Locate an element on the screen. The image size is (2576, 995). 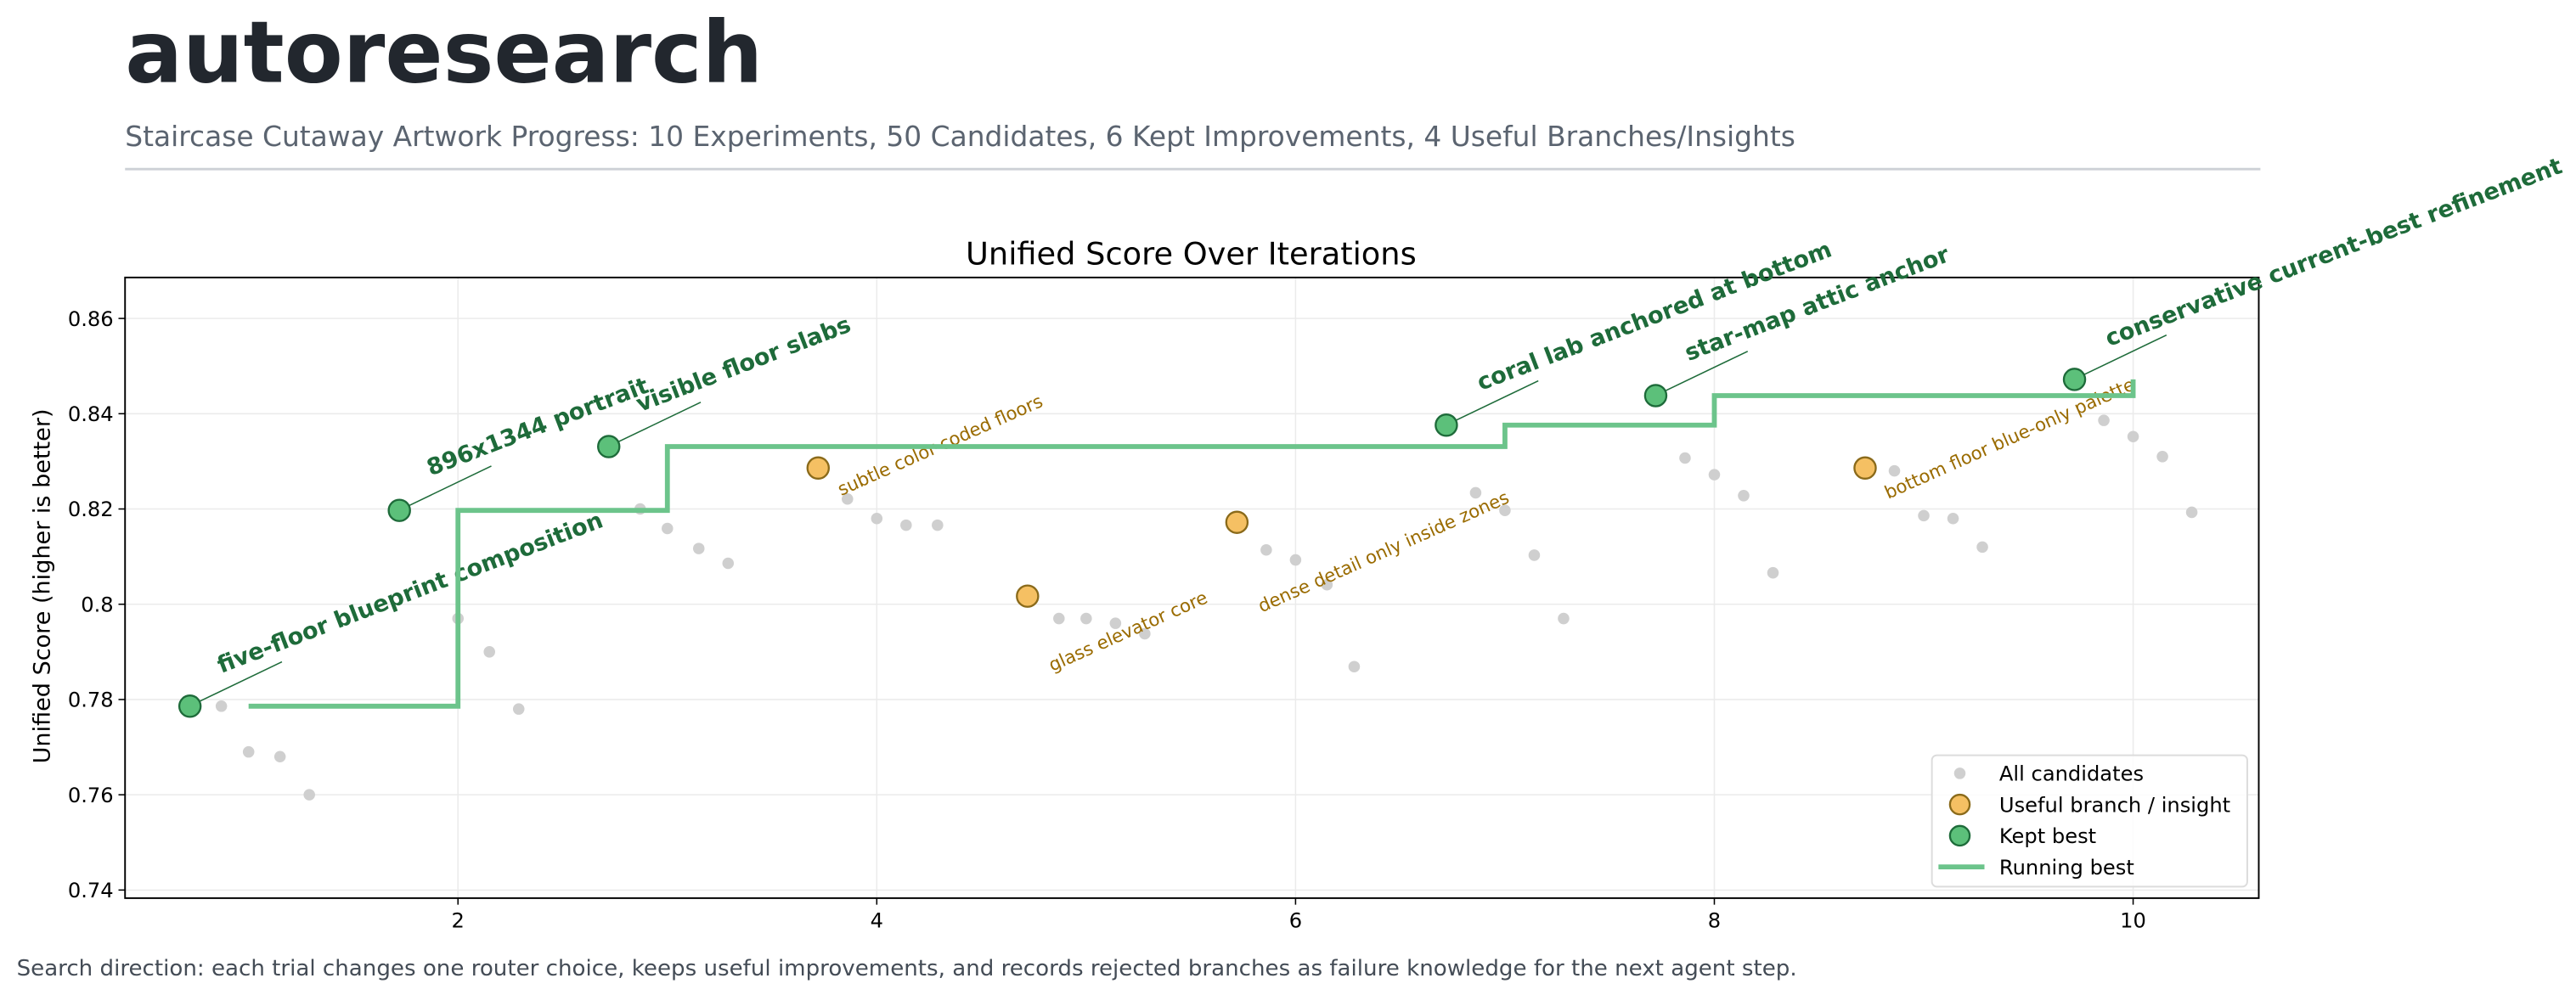
legend-label: Useful branch / insight is located at coordinates (2114, 805).